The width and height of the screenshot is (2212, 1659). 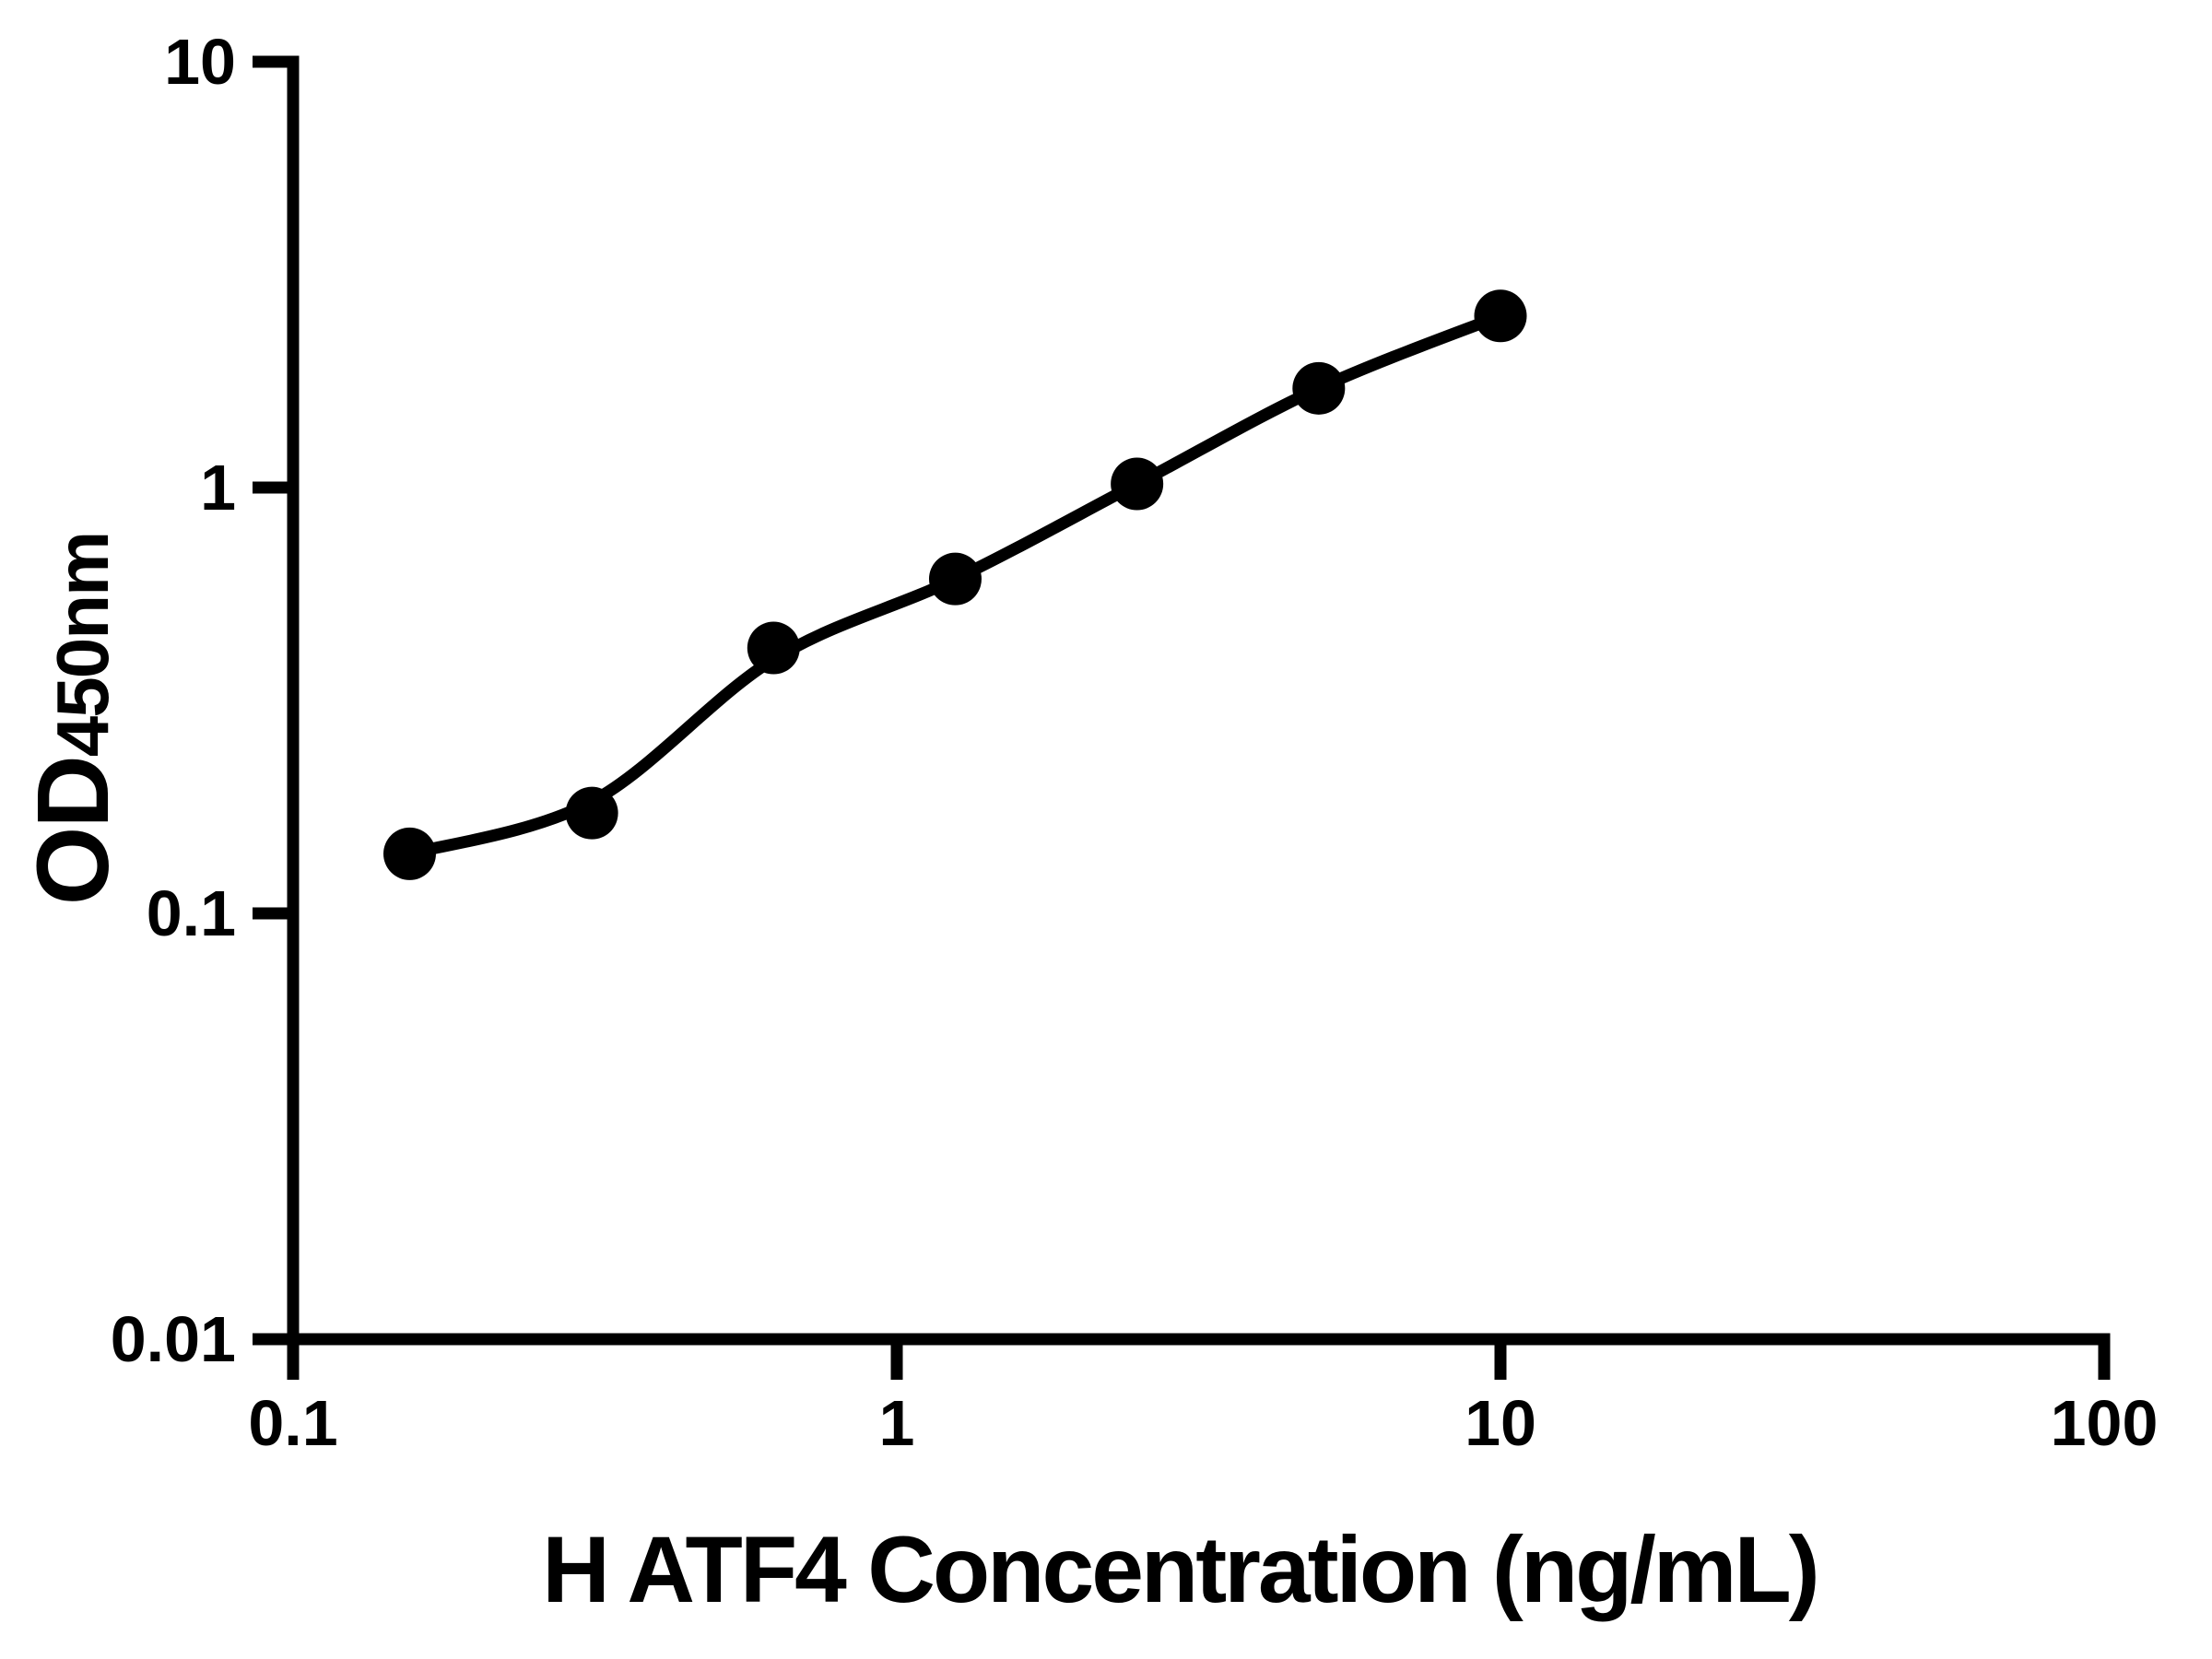 What do you see at coordinates (292, 1423) in the screenshot?
I see `x-tick-label: 0.1` at bounding box center [292, 1423].